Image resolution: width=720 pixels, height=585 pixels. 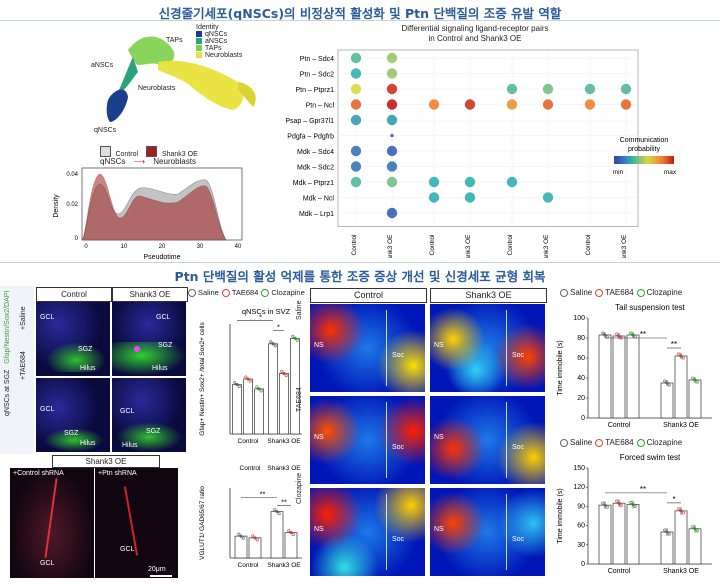 I want to click on bar-title: Tail suspension test, so click(x=650, y=307).